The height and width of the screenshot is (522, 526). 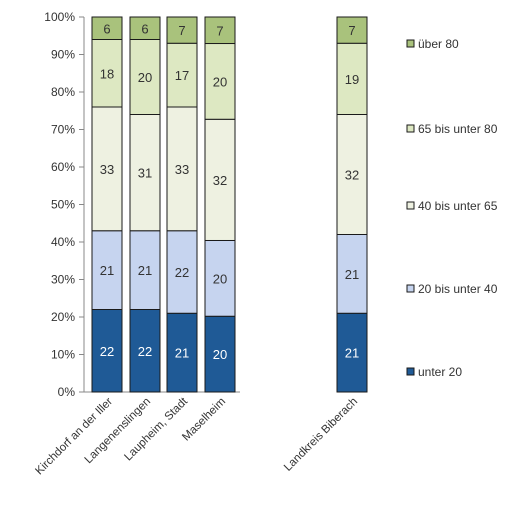 What do you see at coordinates (458, 289) in the screenshot?
I see `legend-label-20-bis-unter-40: 20 bis unter 40` at bounding box center [458, 289].